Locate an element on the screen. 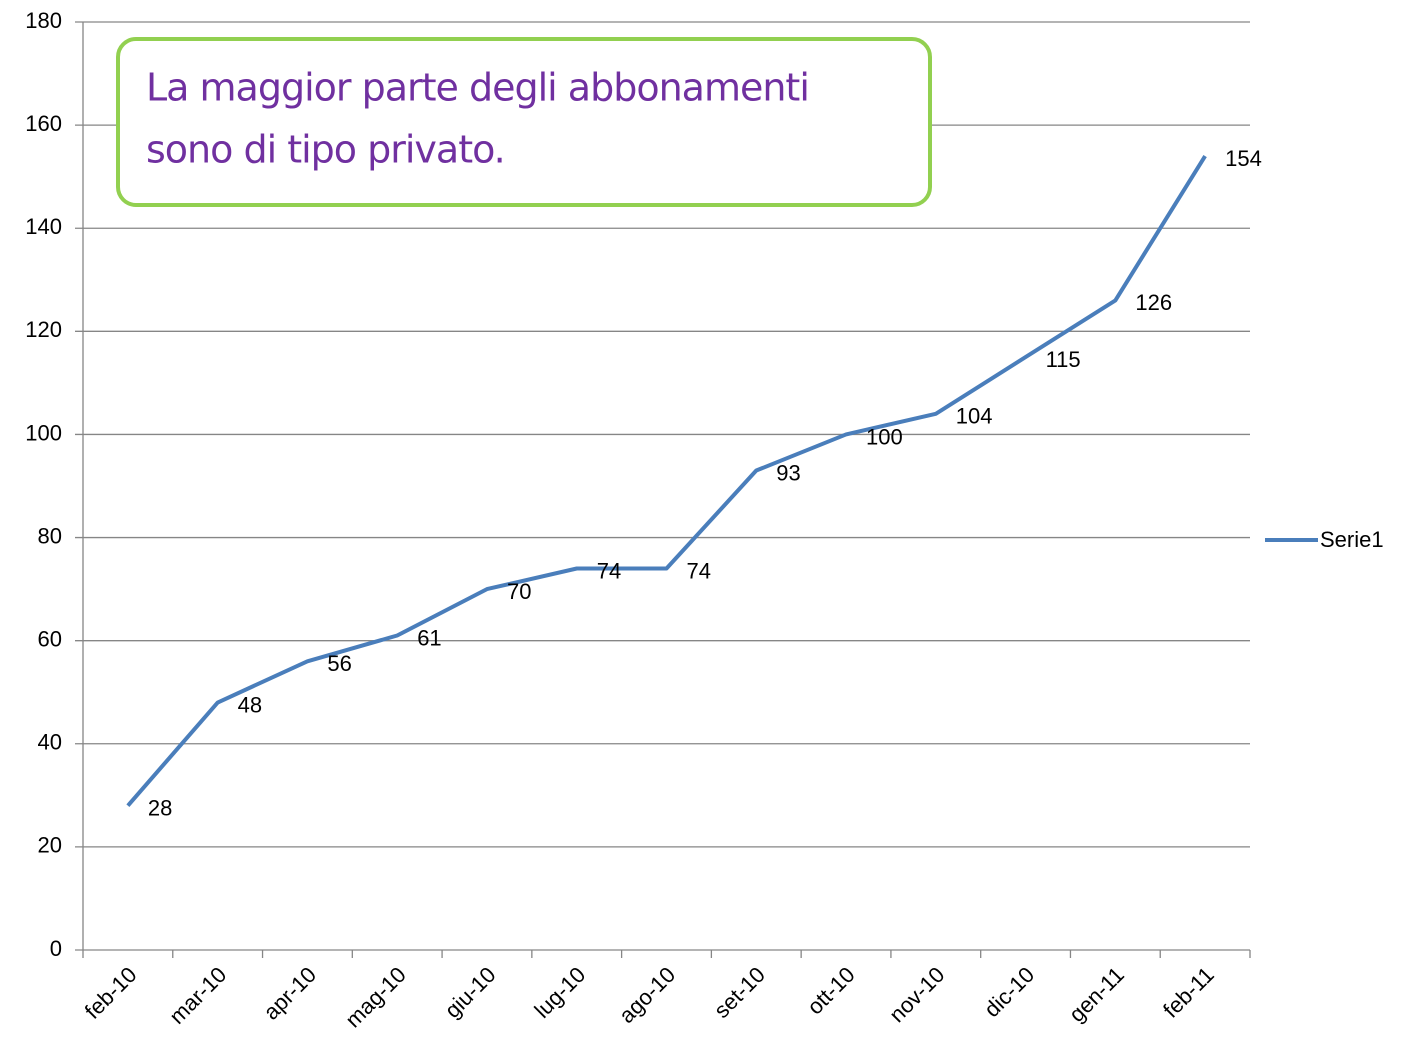  y-tick-label: 80 is located at coordinates (50, 535).